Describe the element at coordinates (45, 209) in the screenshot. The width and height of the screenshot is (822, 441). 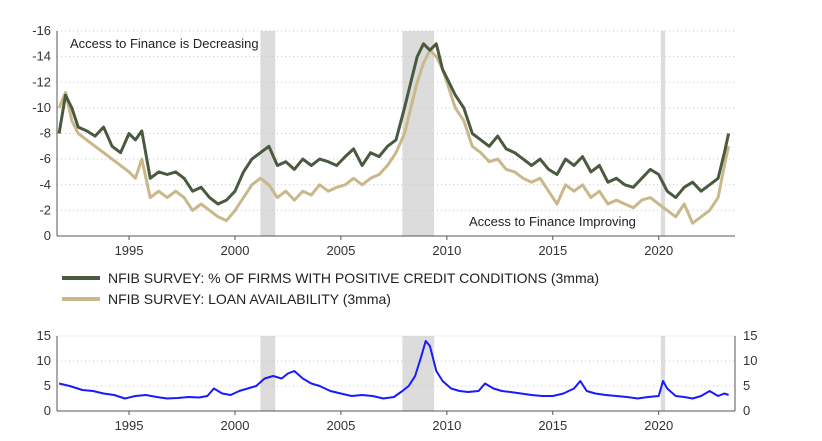
I see `y-tick-label: -2` at that location.